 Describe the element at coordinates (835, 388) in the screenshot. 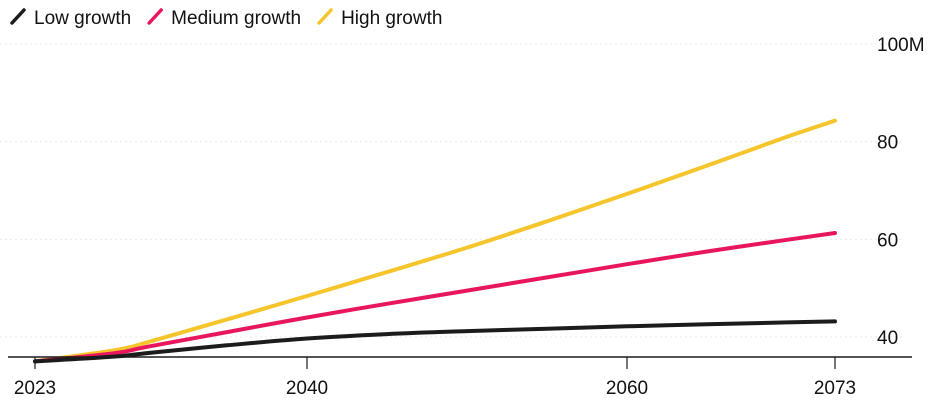

I see `x-tick-label-2073: 2073` at that location.